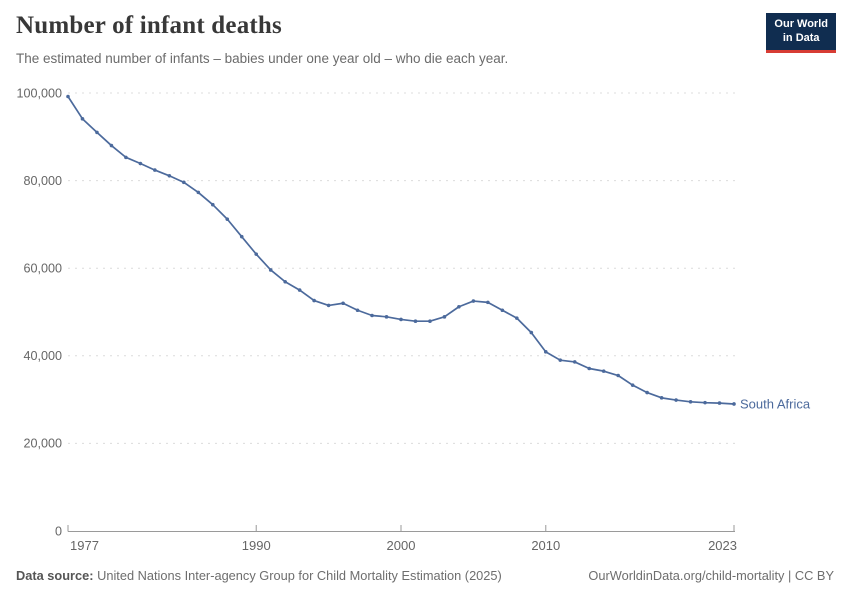 The height and width of the screenshot is (600, 850). I want to click on series-label-south-africa: South Africa, so click(775, 403).